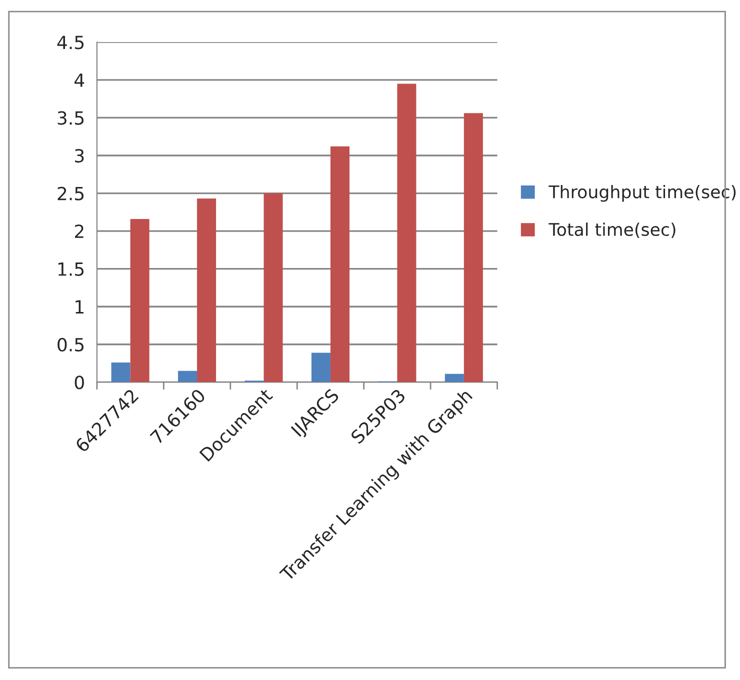  Describe the element at coordinates (71, 345) in the screenshot. I see `y-tick-label: 0.5` at that location.